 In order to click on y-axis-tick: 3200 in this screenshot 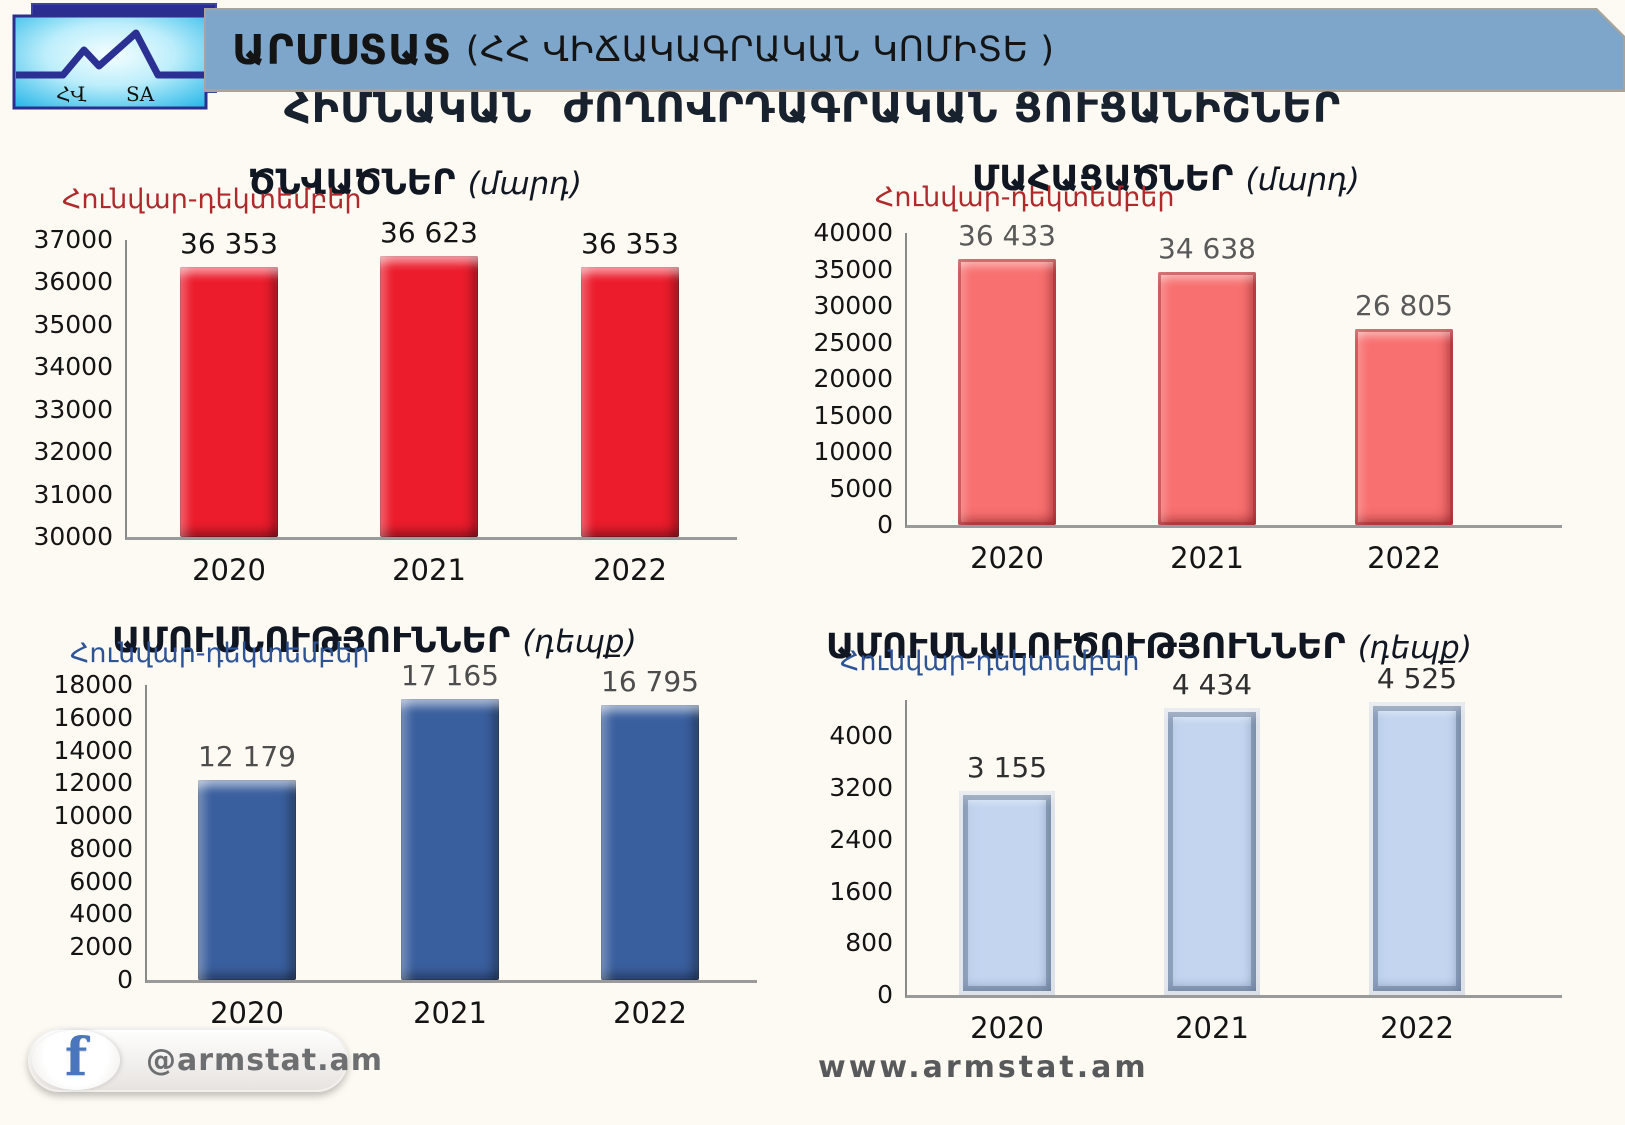, I will do `click(861, 787)`.